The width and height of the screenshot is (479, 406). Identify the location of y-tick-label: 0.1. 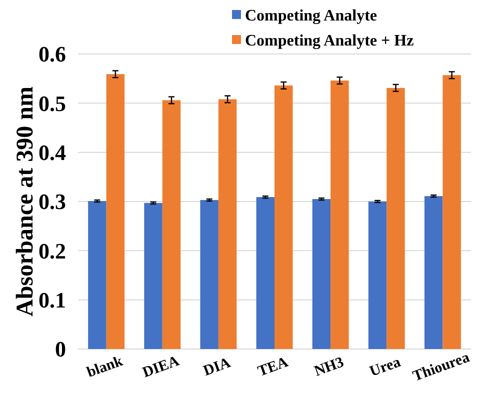
(52, 300).